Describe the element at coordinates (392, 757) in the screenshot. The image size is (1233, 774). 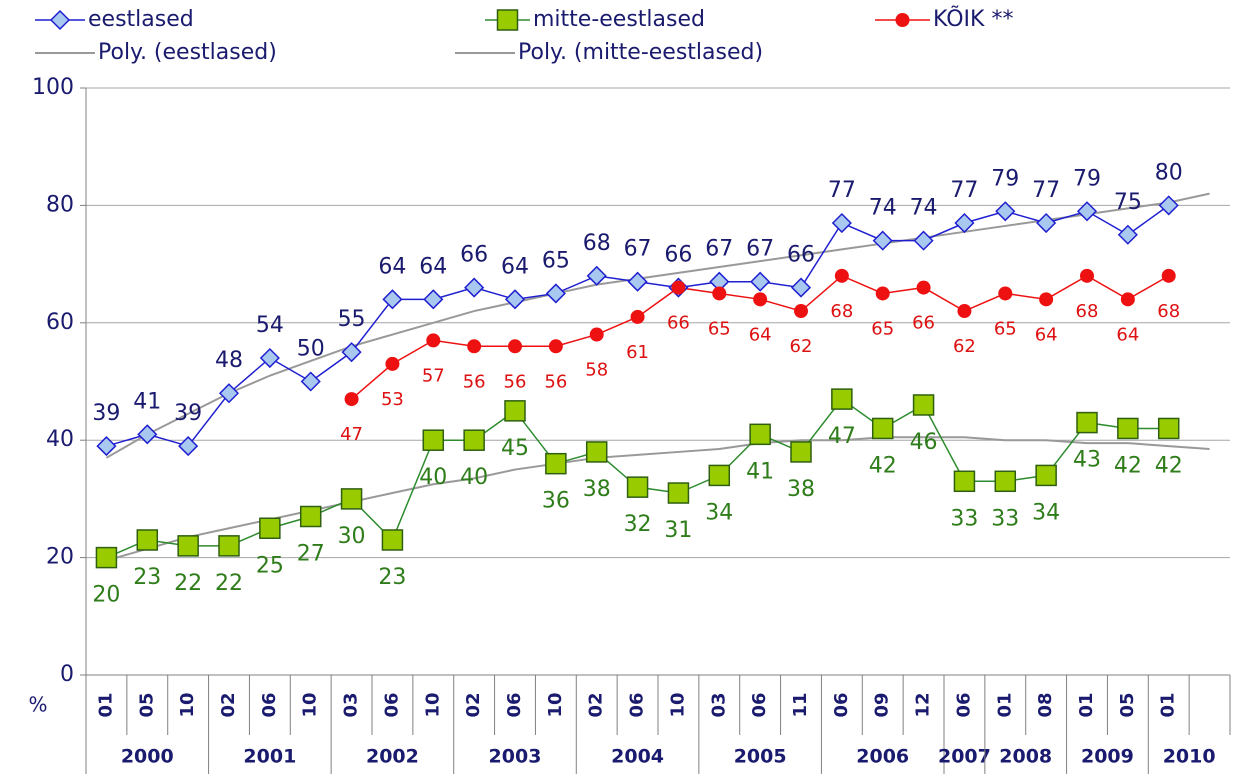
I see `year-label: 2002` at that location.